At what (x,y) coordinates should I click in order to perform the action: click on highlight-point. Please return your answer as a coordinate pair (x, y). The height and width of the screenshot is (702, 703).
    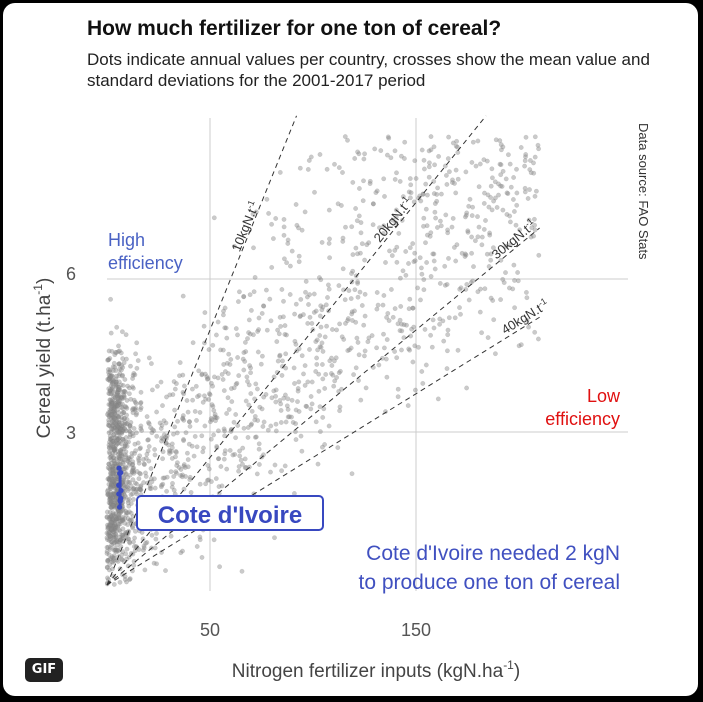
    Looking at the image, I should click on (119, 507).